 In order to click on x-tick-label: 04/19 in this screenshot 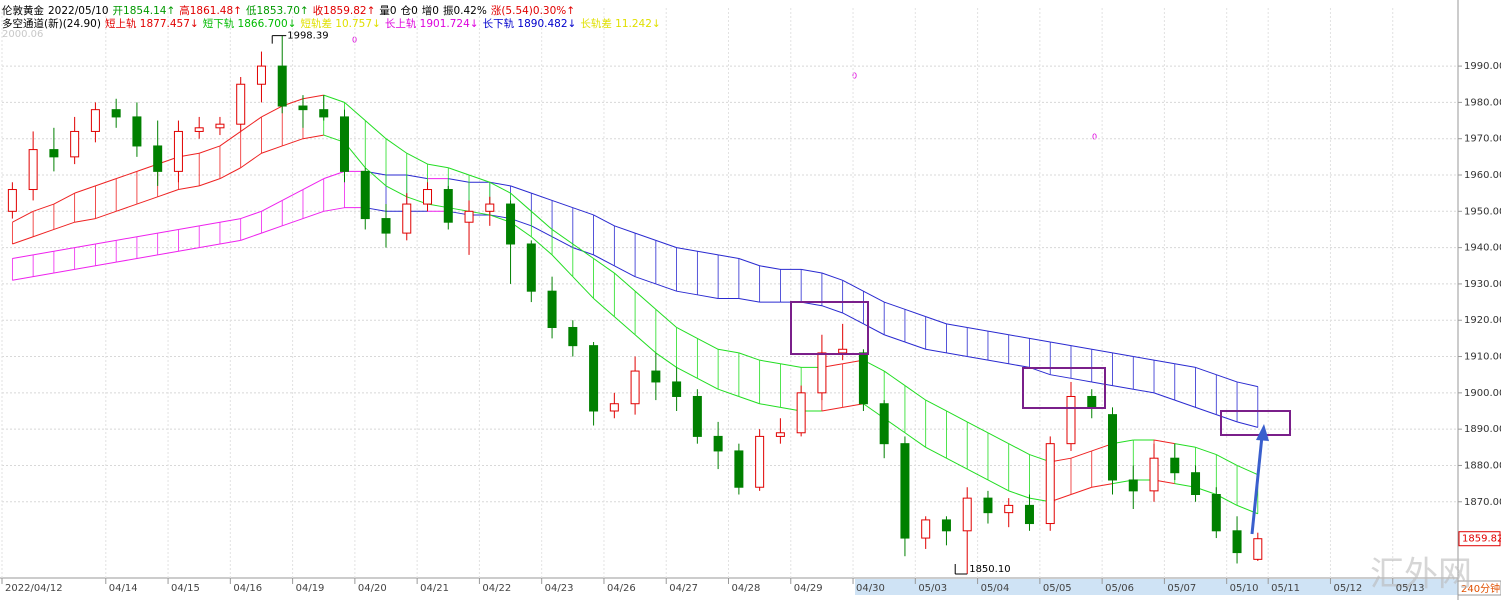, I will do `click(310, 588)`.